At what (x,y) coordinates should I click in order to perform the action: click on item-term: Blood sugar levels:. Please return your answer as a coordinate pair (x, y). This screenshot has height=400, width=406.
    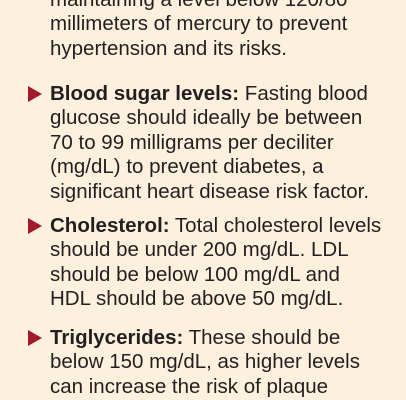
    Looking at the image, I should click on (145, 93).